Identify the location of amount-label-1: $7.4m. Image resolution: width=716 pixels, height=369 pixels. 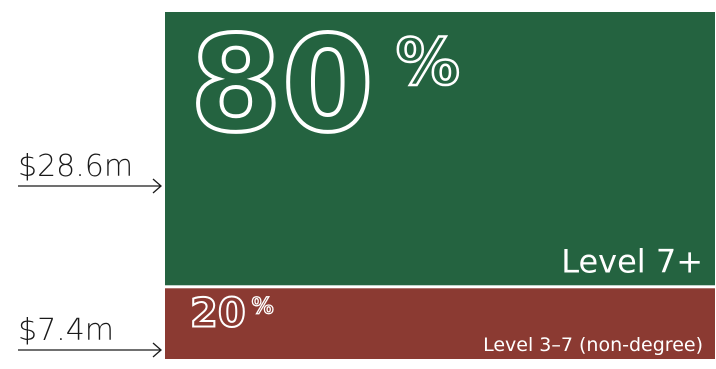
(66, 330).